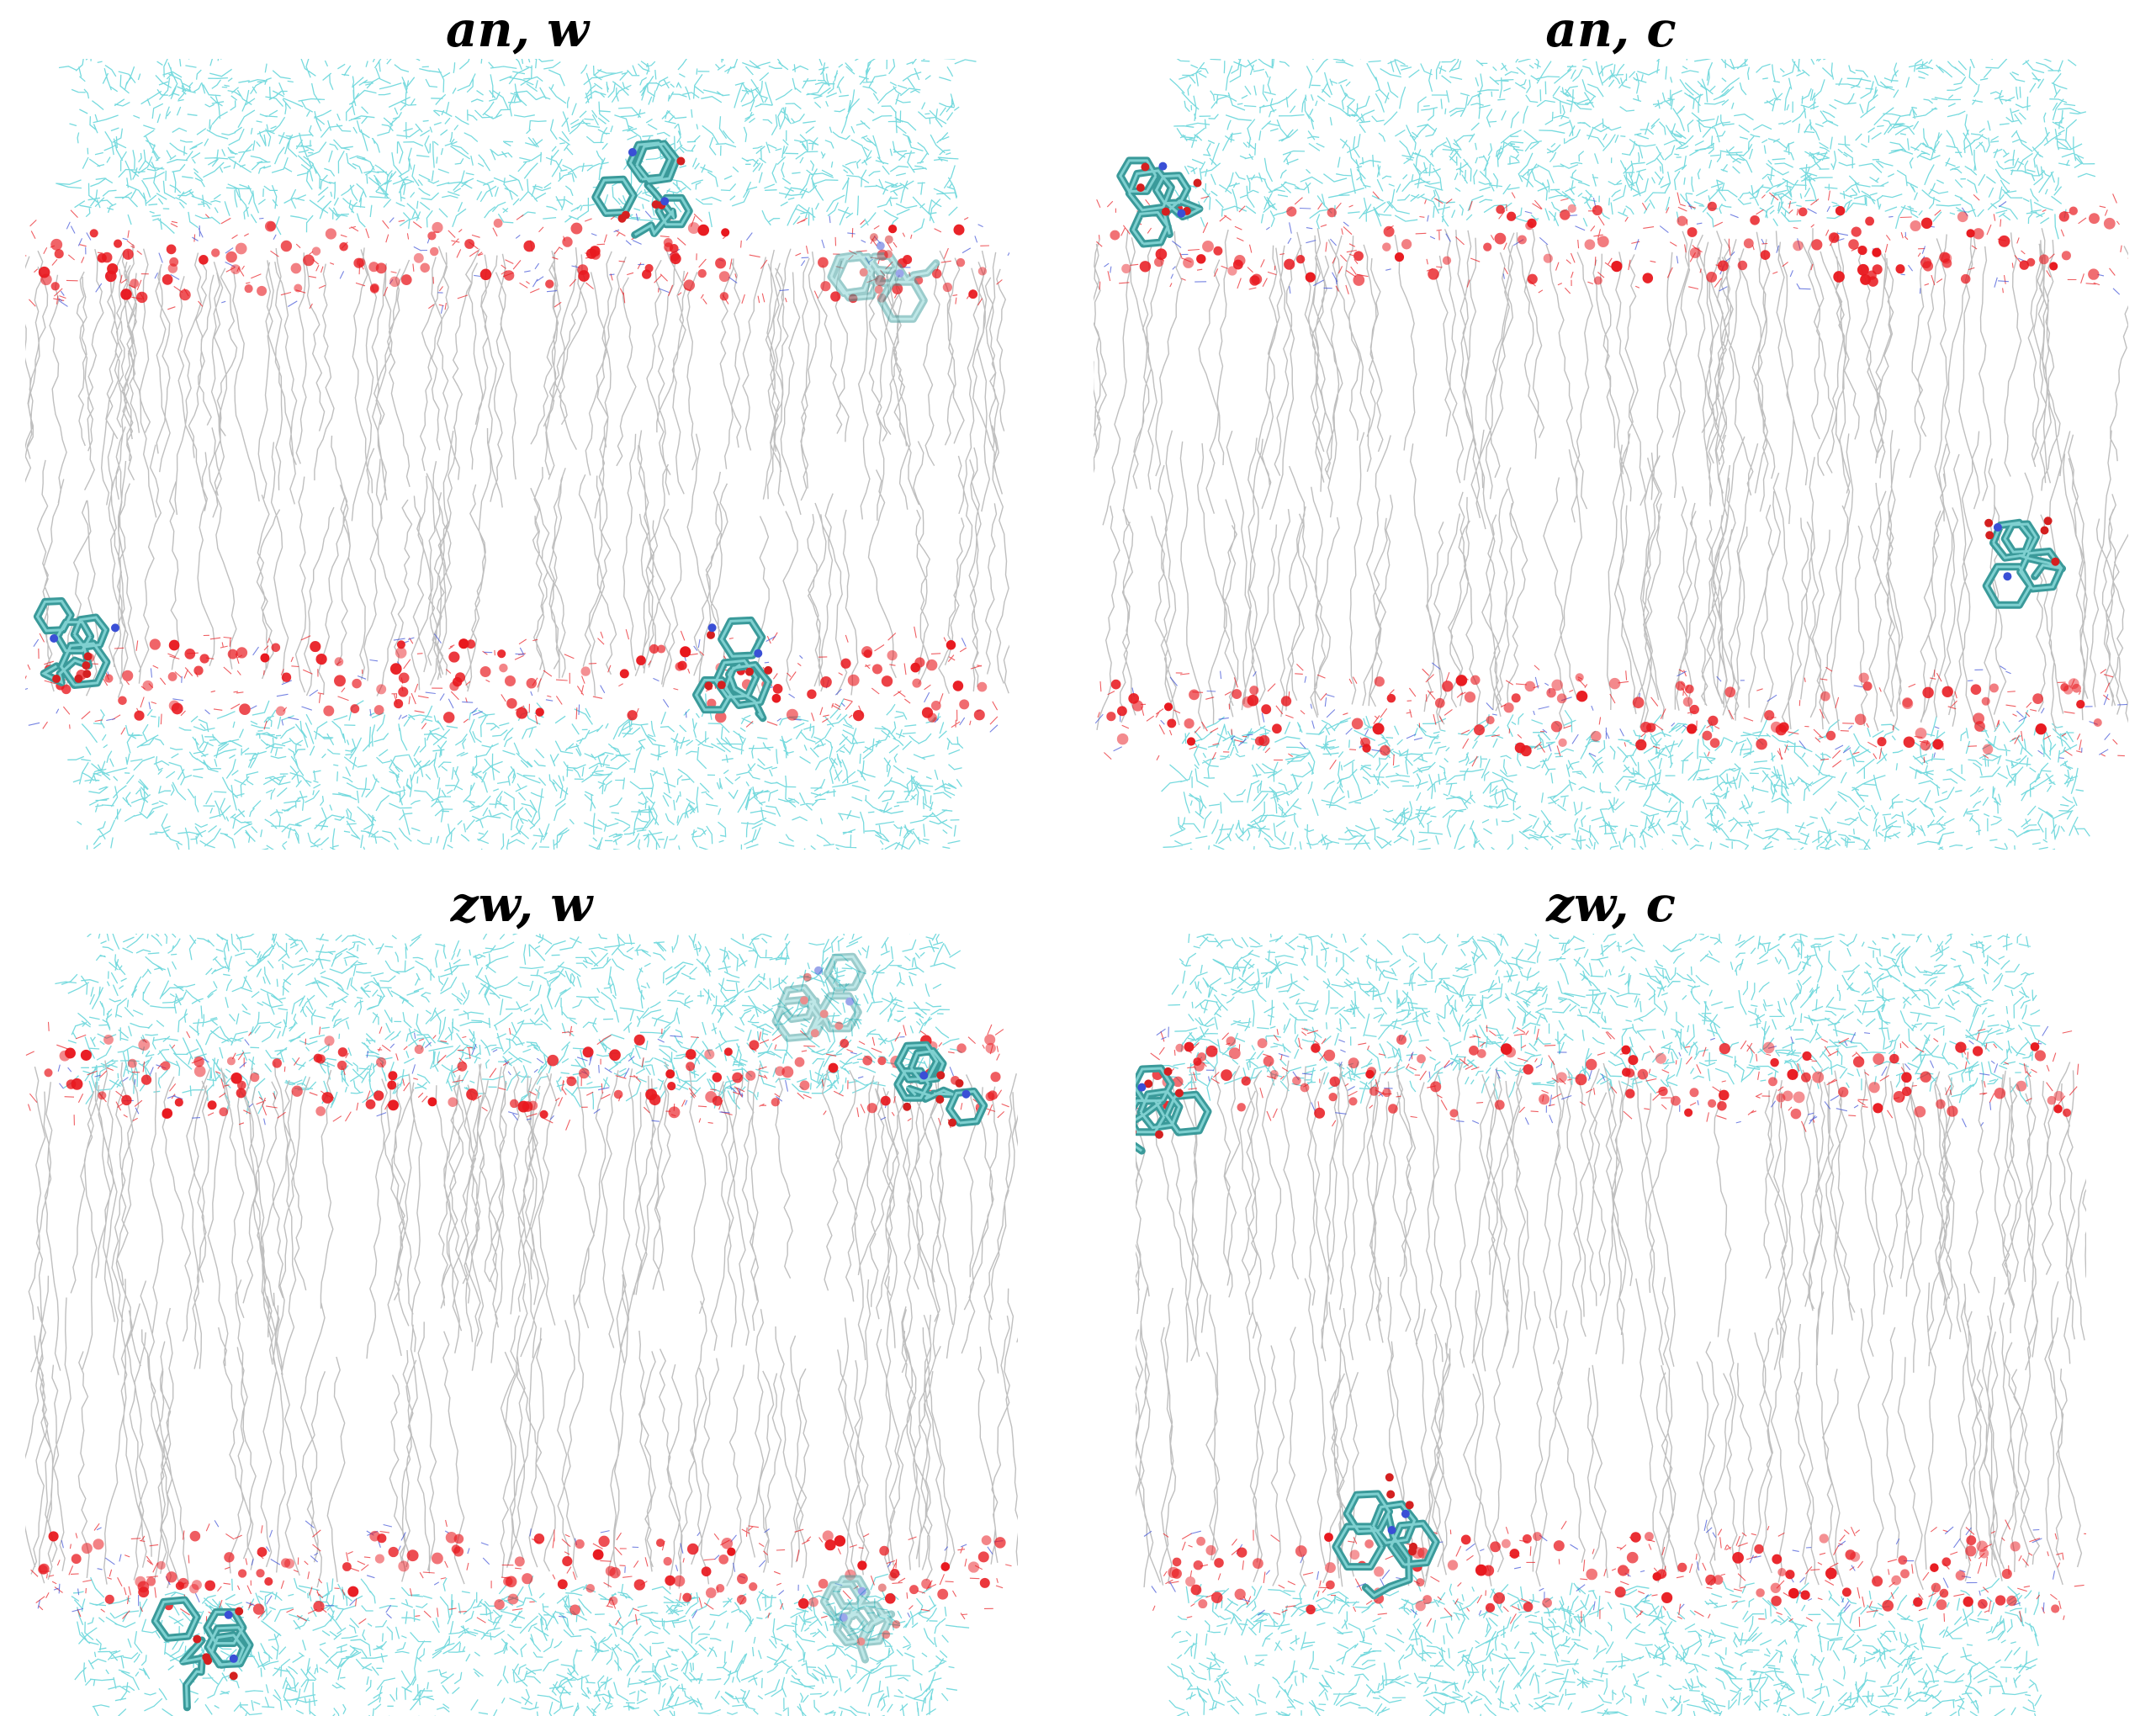 This screenshot has height=1716, width=2156. Describe the element at coordinates (1602, 1019) in the screenshot. I see `water-layer` at that location.